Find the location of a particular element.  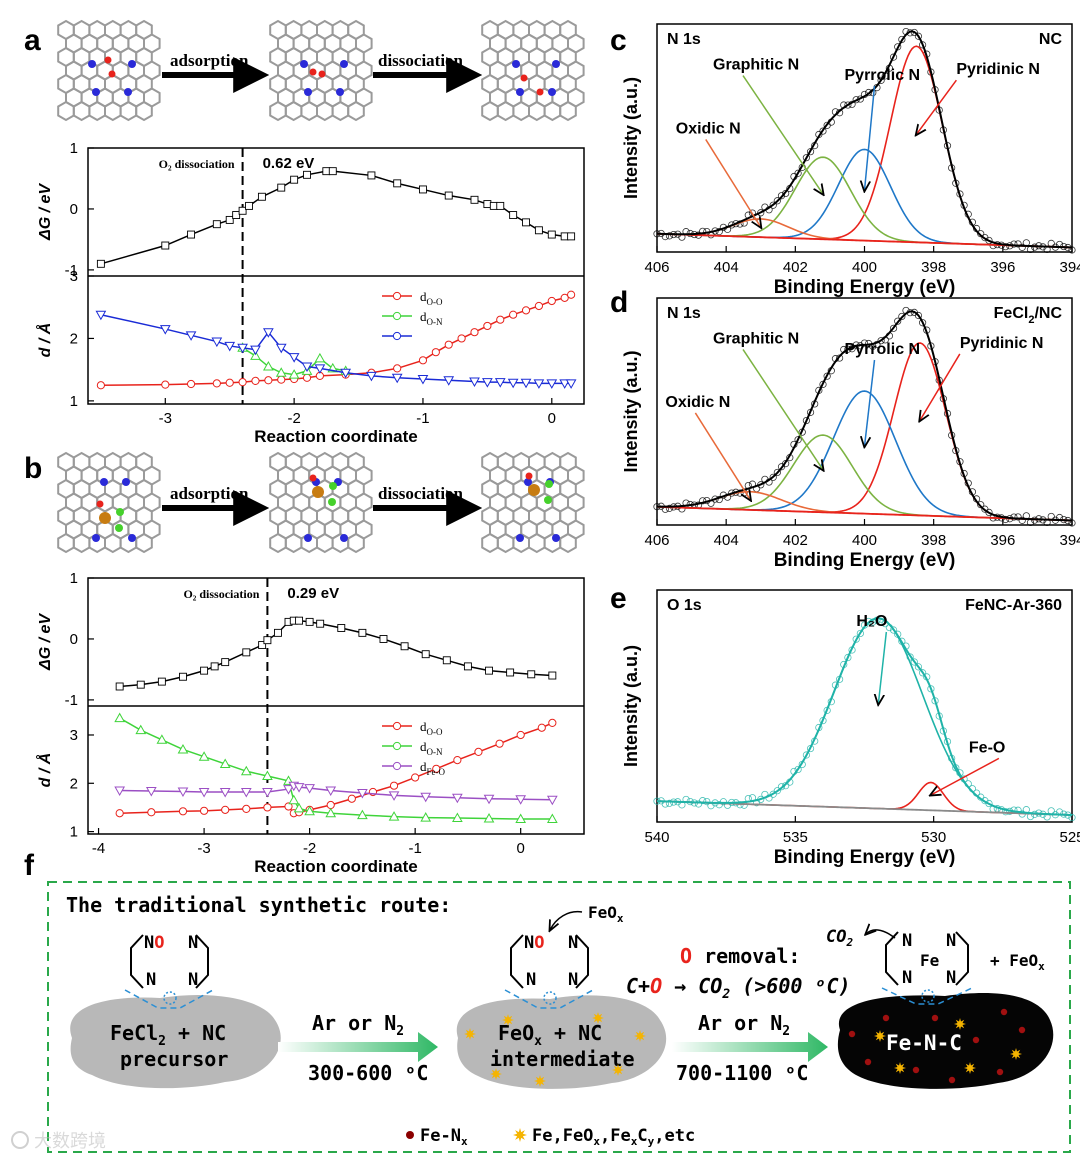

oxygen-atom is located at coordinates (524, 78).